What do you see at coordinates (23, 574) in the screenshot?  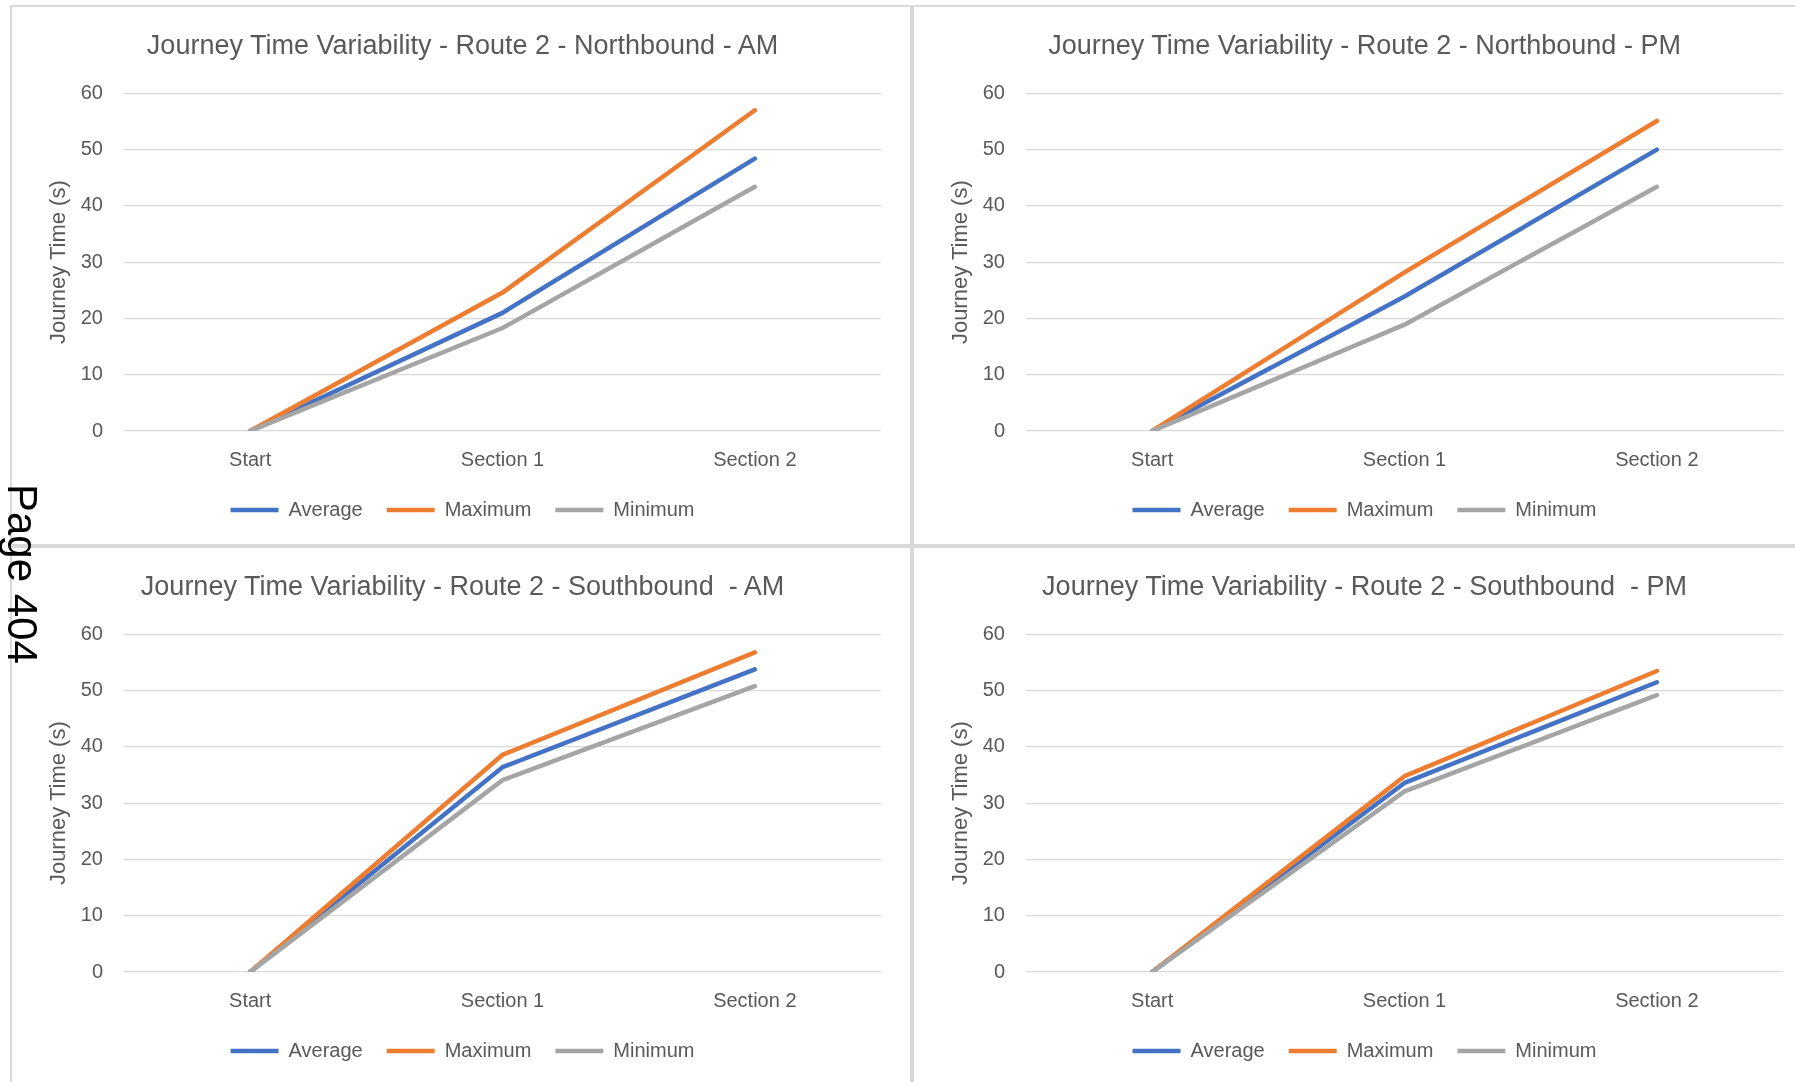 I see `text: Page 404` at bounding box center [23, 574].